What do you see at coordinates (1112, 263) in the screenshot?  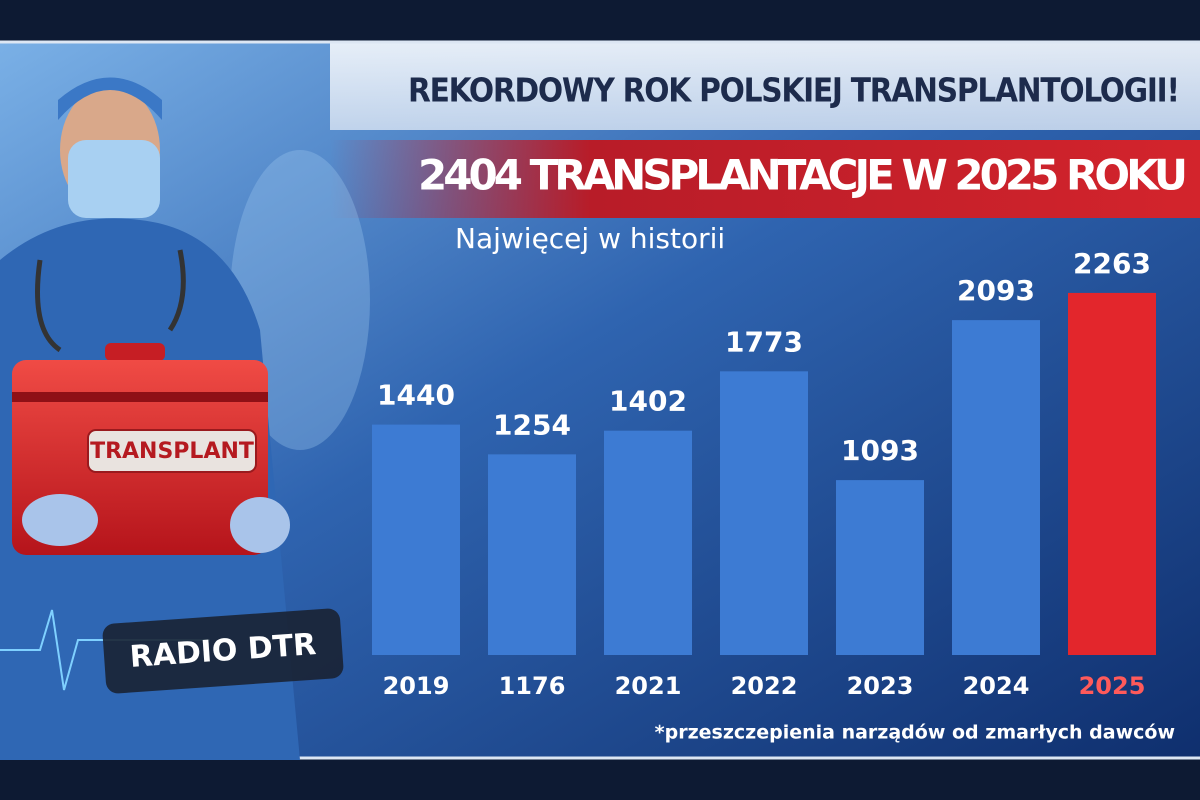 I see `value-label: 2263` at bounding box center [1112, 263].